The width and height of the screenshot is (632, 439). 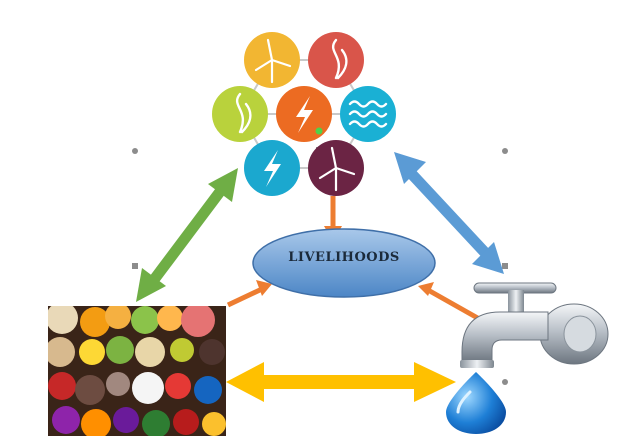 I want to click on food-water-double-arrow, so click(x=341, y=382).